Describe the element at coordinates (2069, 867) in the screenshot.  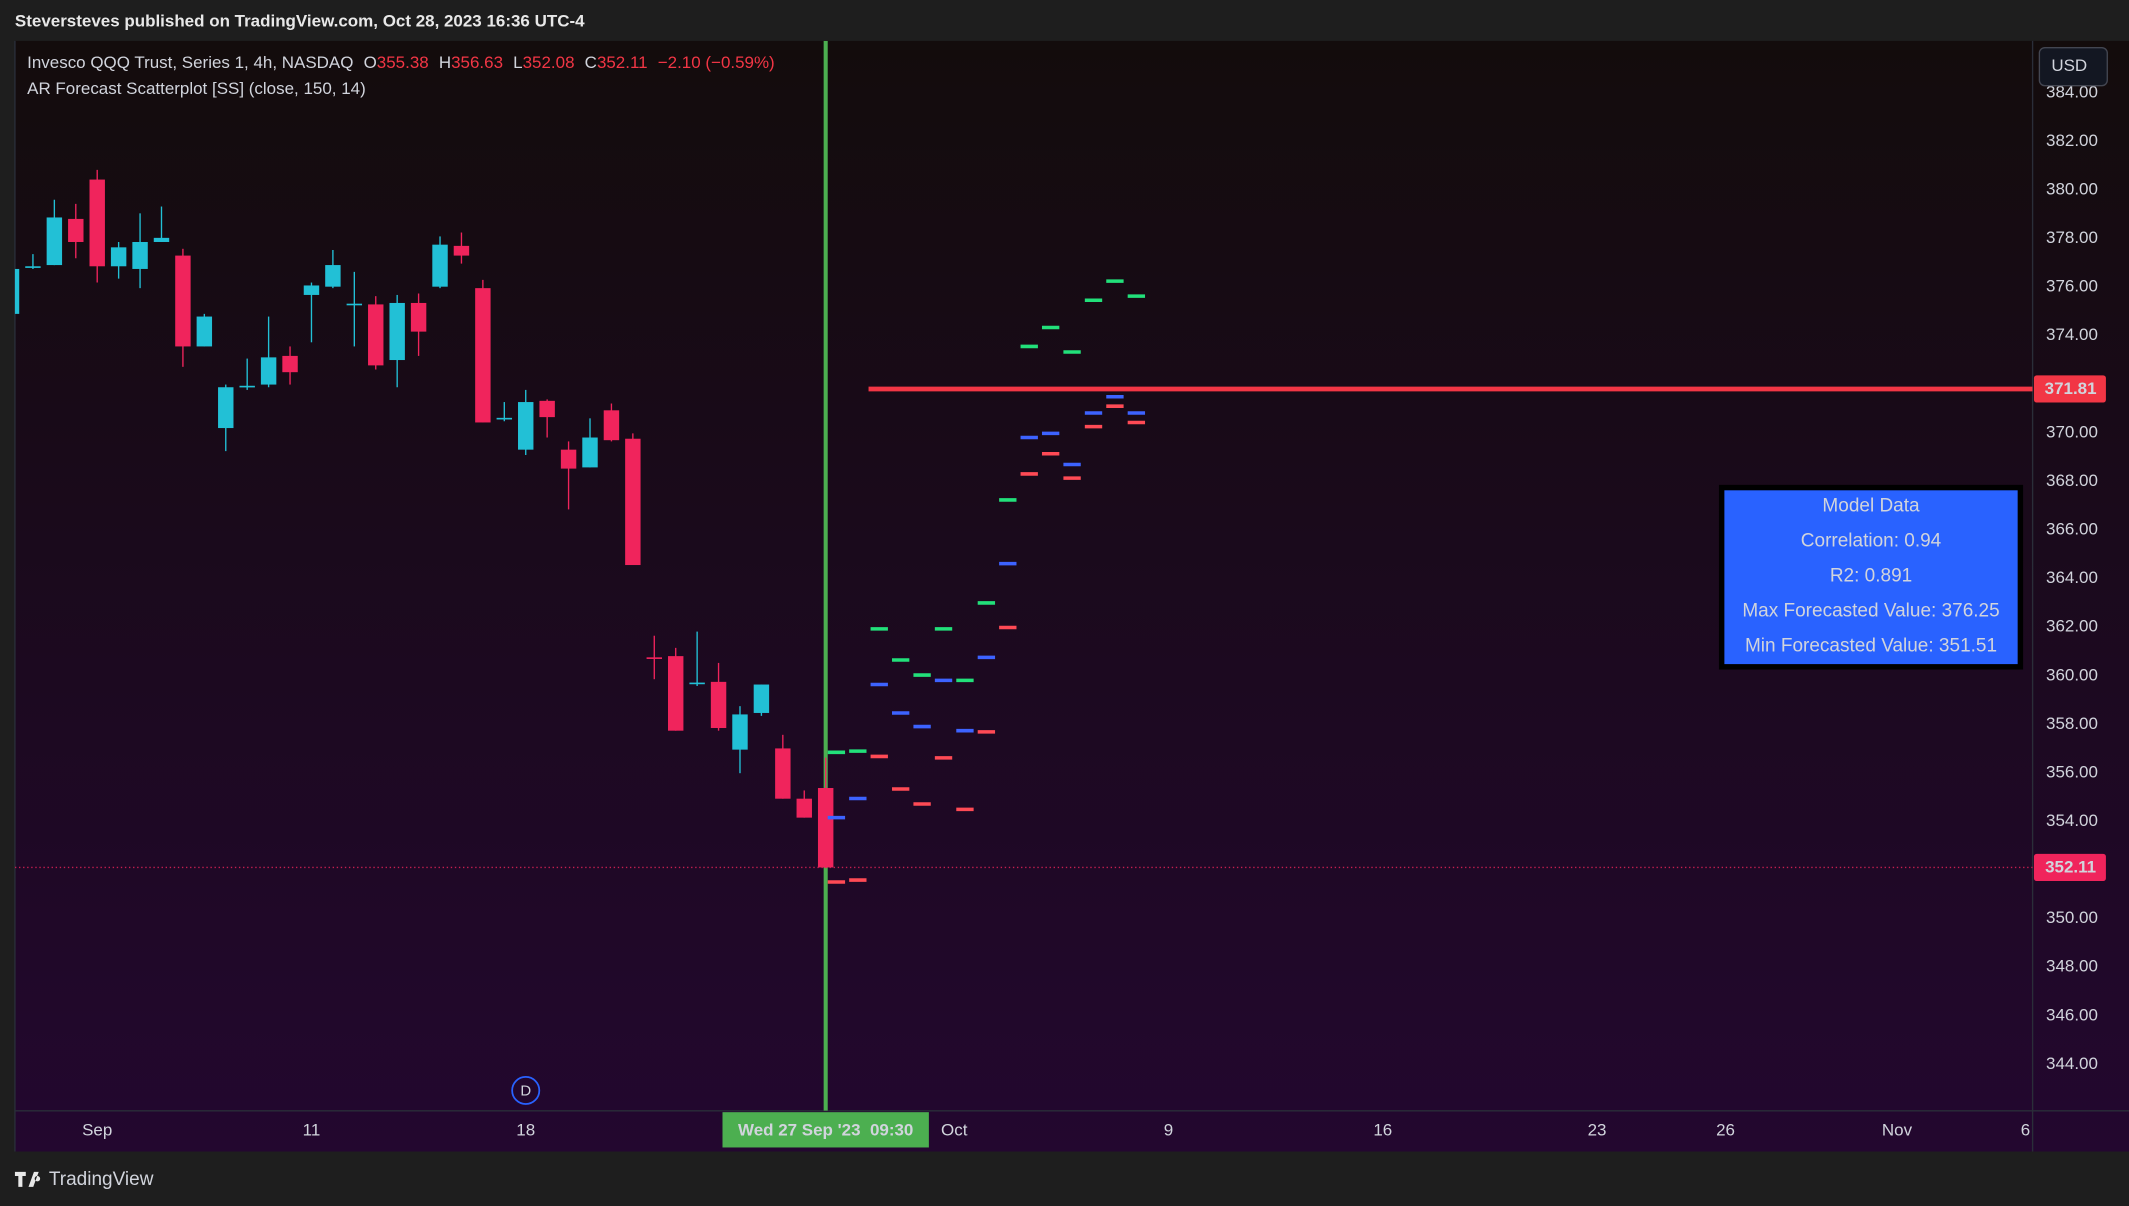
I see `last-price-tag` at that location.